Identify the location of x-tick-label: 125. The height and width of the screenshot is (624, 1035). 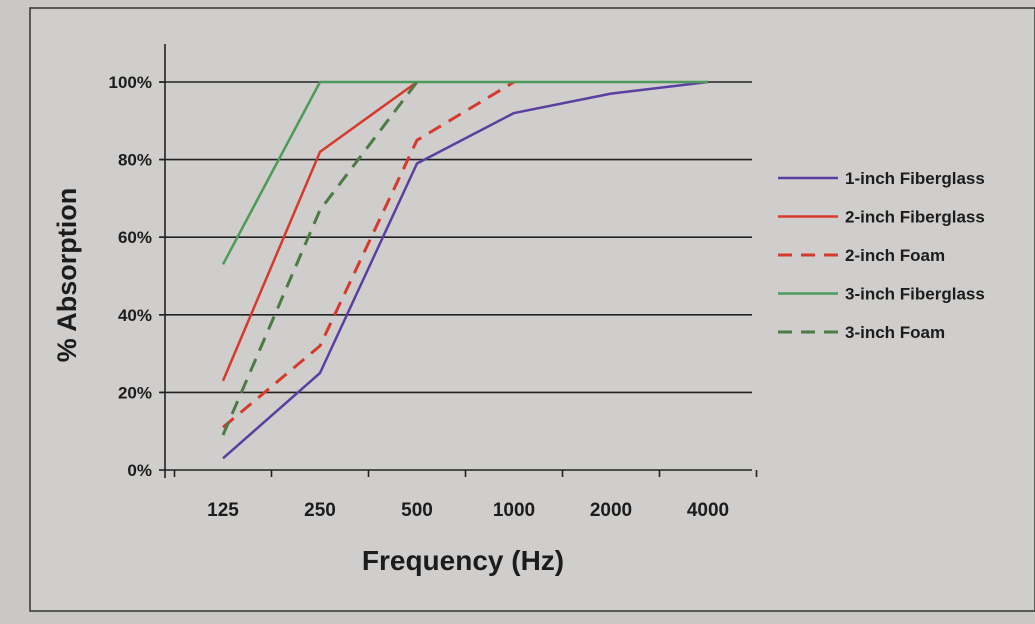
(223, 510).